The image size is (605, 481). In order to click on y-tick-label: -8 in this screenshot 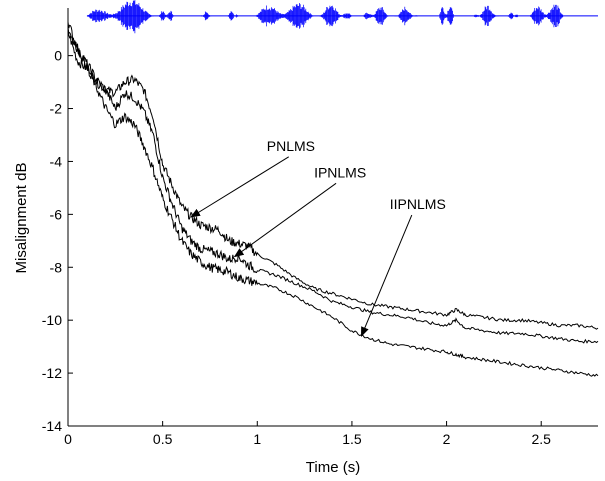, I will do `click(56, 267)`.